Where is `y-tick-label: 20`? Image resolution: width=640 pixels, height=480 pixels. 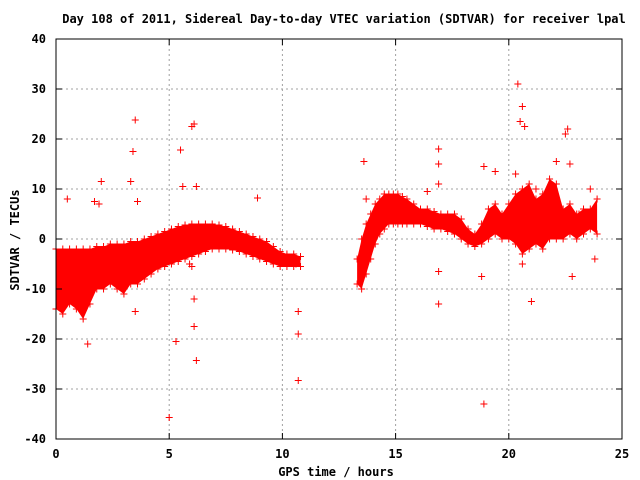
y-tick-label: 20 is located at coordinates (39, 139).